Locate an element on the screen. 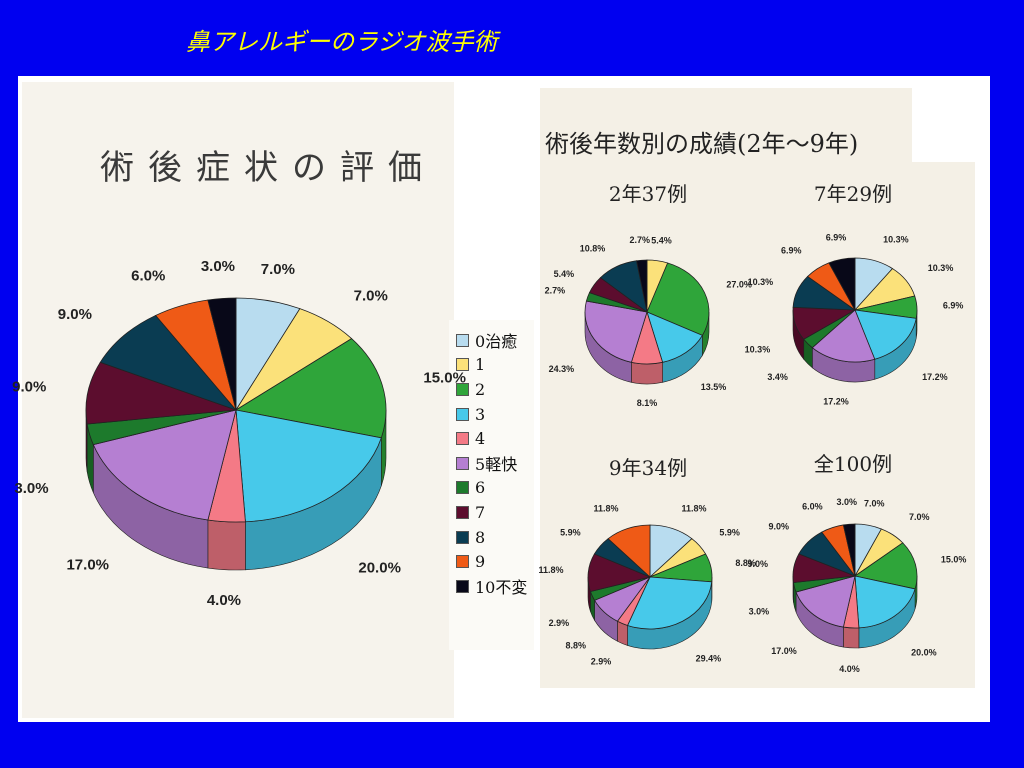 The width and height of the screenshot is (1024, 768). pie-label-2: 6.9% is located at coordinates (953, 305).